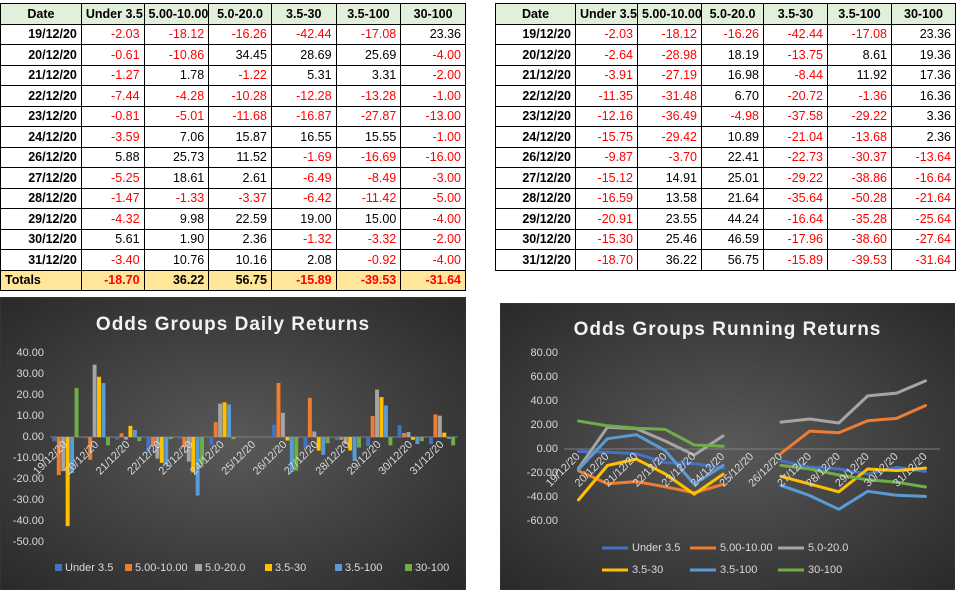 This screenshot has height=595, width=959. I want to click on cell: -3.40, so click(112, 260).